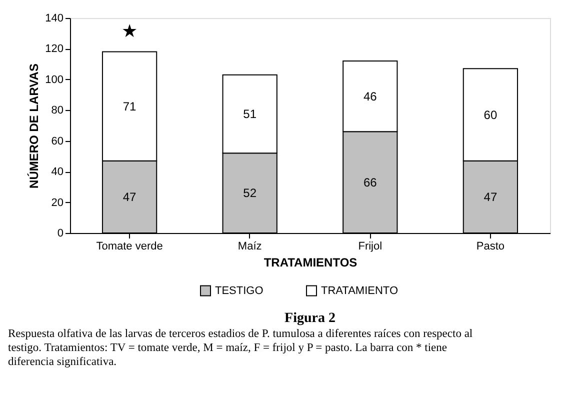 The image size is (575, 395). Describe the element at coordinates (490, 246) in the screenshot. I see `x-tick-label: Pasto` at that location.